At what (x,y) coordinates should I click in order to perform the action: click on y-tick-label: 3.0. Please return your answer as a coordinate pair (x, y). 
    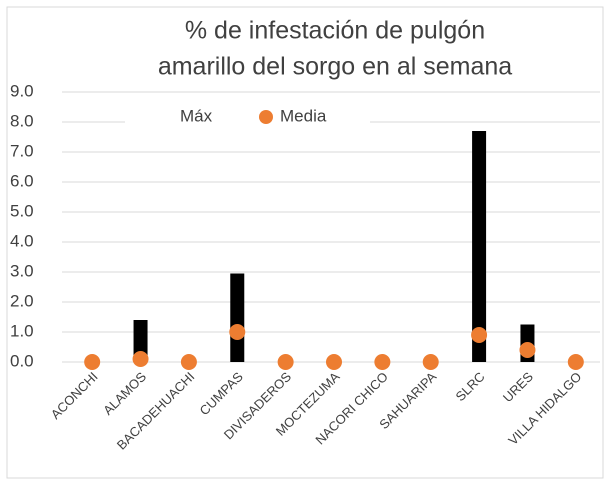
    Looking at the image, I should click on (22, 270).